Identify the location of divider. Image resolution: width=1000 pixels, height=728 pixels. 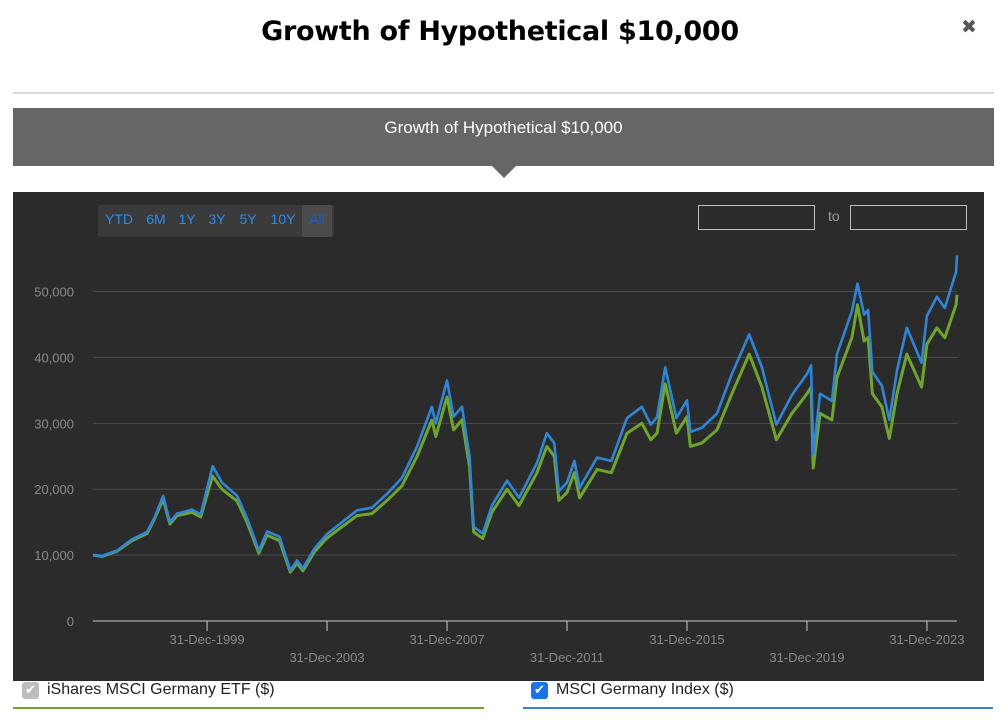
(503, 93).